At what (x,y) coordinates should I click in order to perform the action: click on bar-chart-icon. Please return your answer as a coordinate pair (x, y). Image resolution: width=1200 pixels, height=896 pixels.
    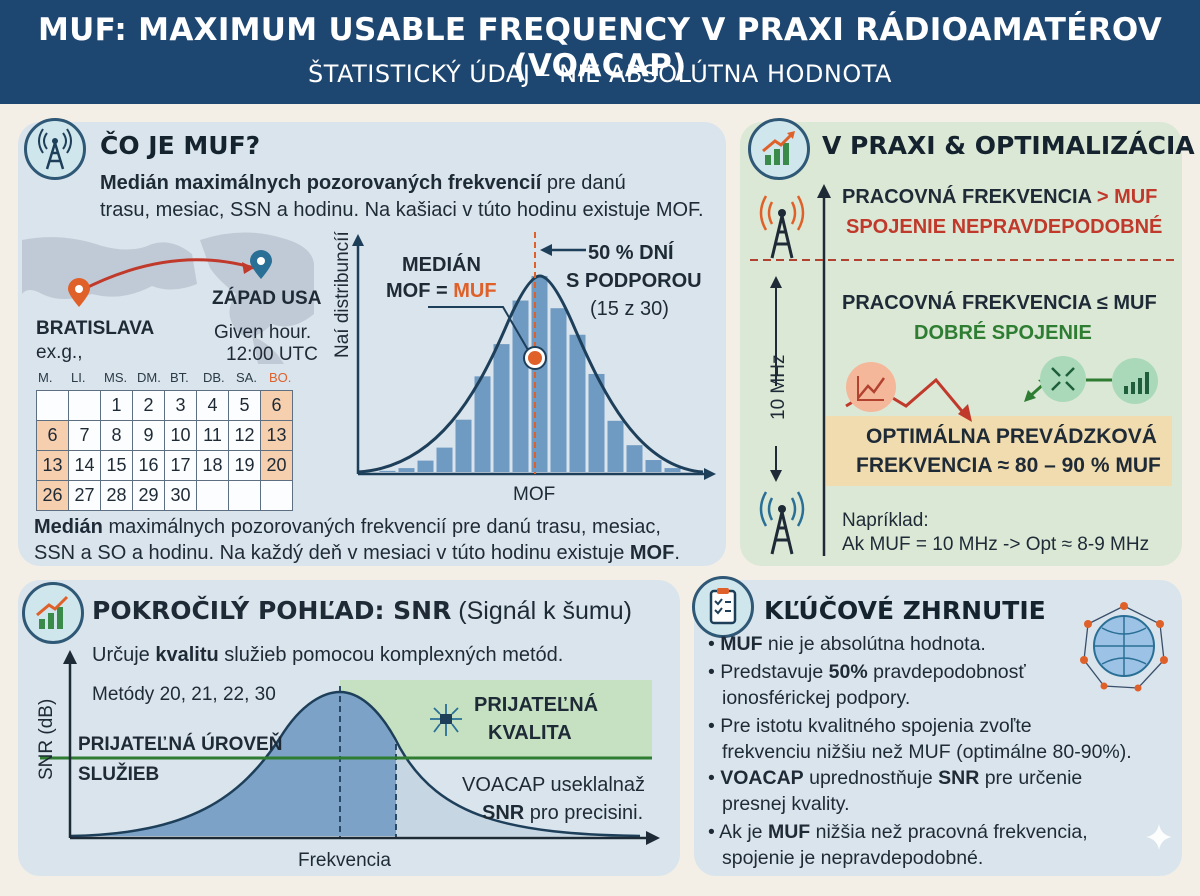
    Looking at the image, I should click on (53, 613).